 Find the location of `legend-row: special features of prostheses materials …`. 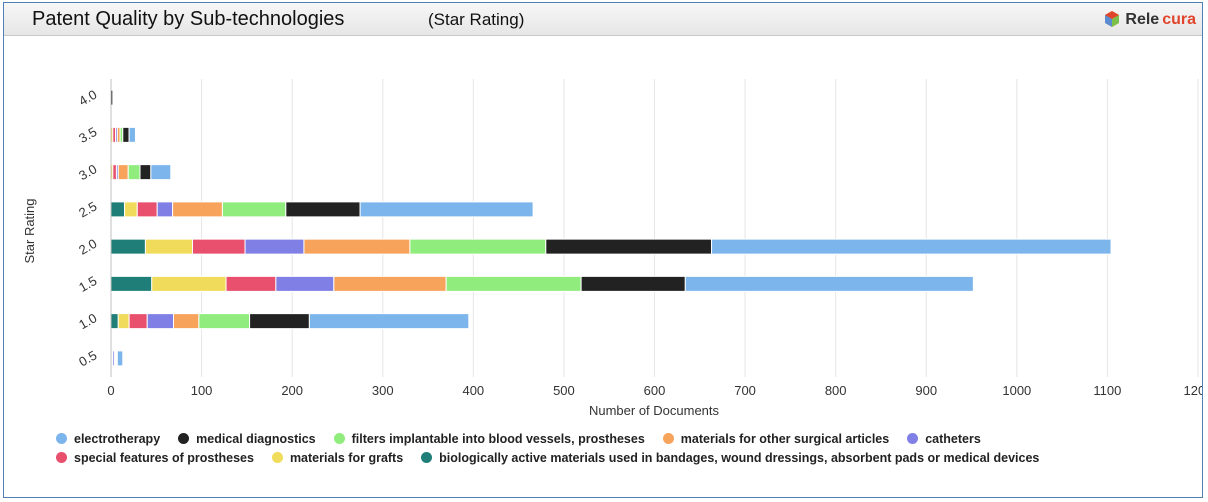

legend-row: special features of prostheses materials … is located at coordinates (621, 457).